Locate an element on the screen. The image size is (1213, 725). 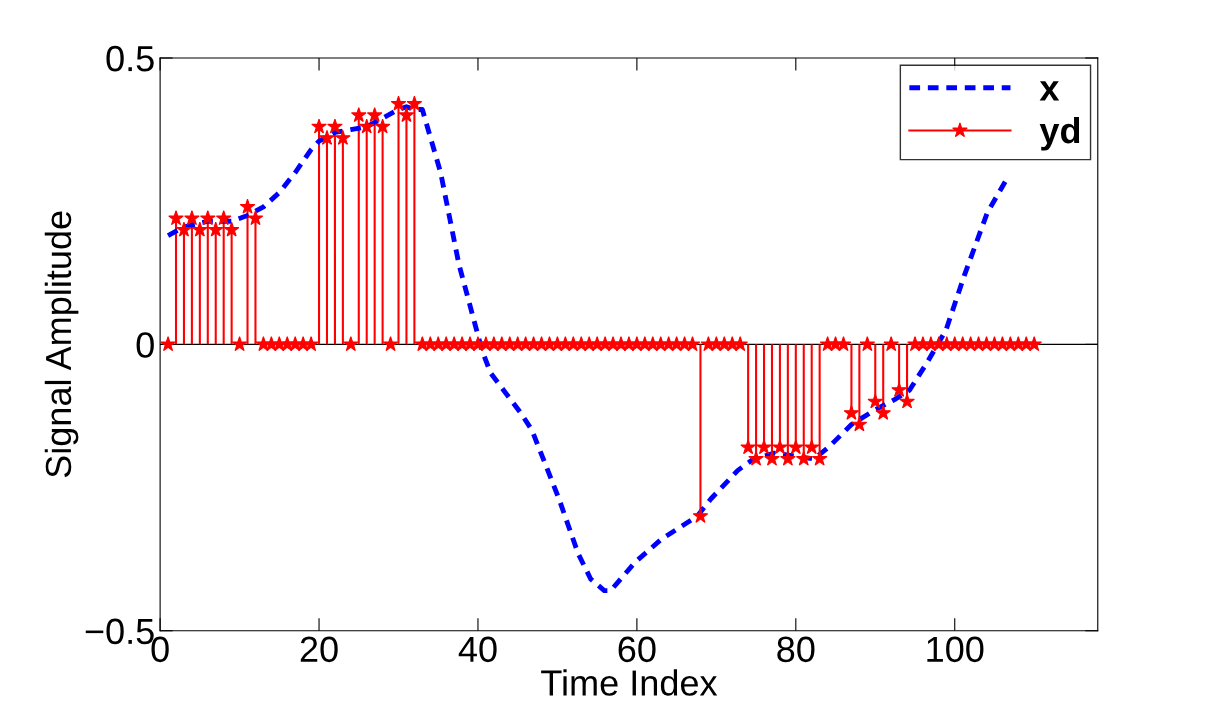
y-tick-label: 0.5 is located at coordinates (130, 58).